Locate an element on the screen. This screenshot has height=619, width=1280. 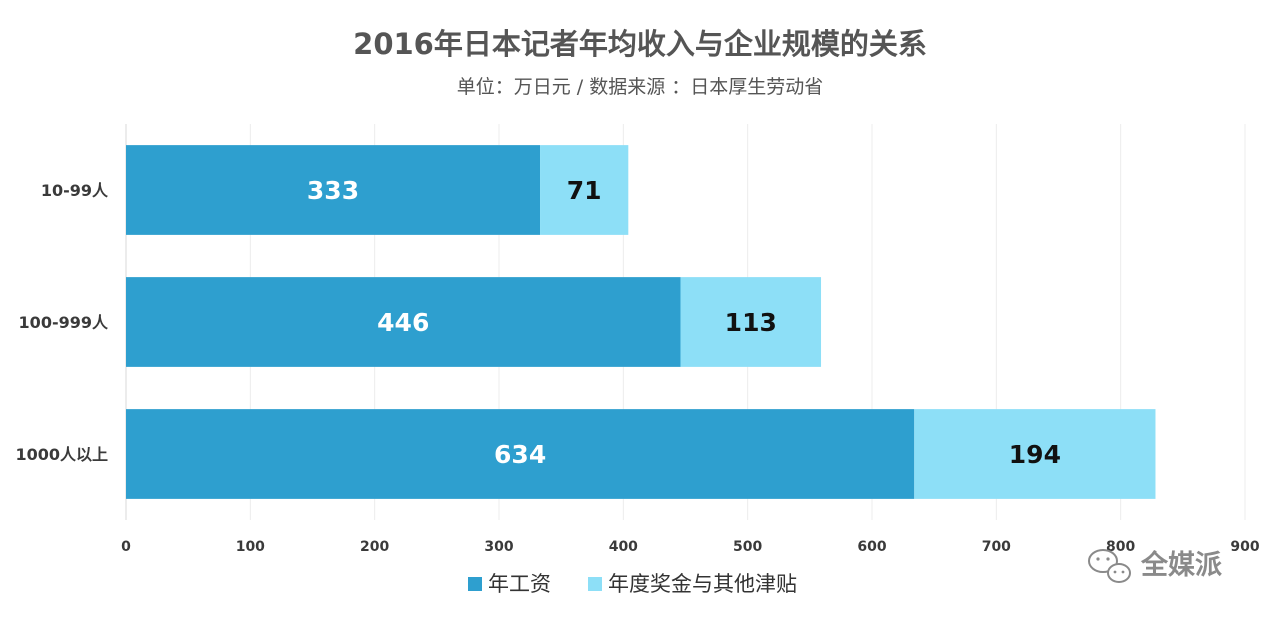
x-tick-labels: 0 100 200 300 400 500 600 700 800 900 is located at coordinates (690, 547).